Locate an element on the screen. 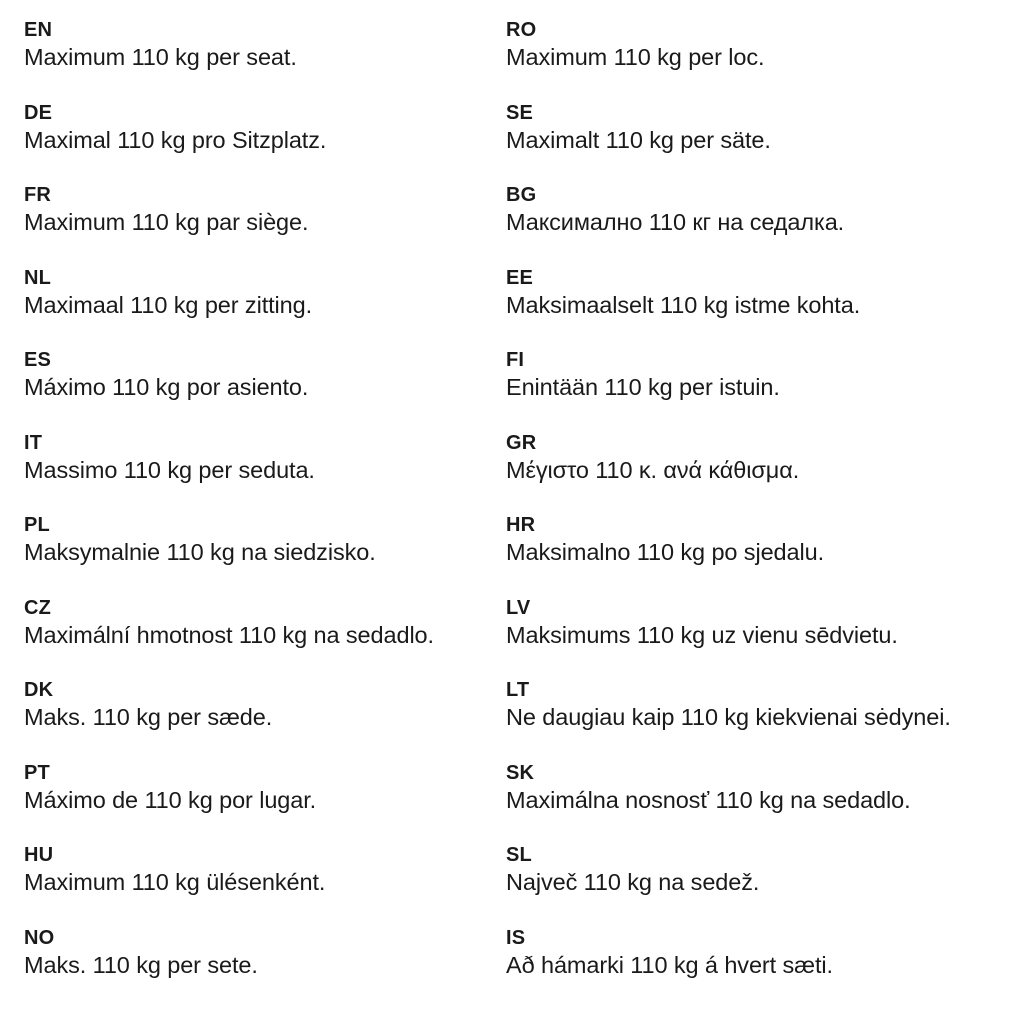  language-code: BG is located at coordinates (521, 195).